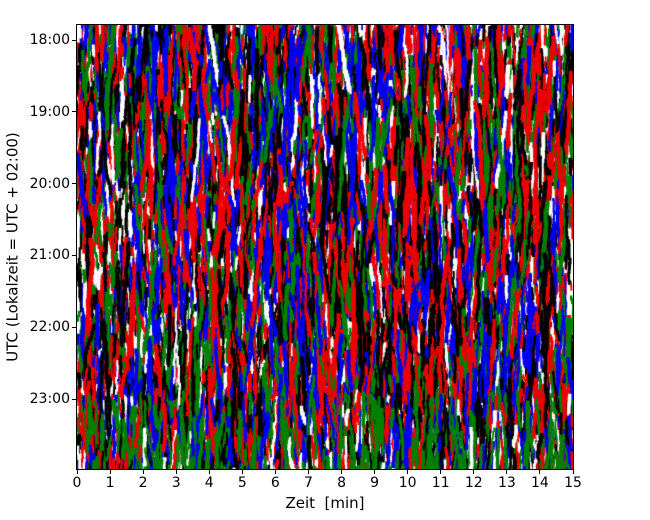 Image resolution: width=650 pixels, height=520 pixels. I want to click on x-tick-label: 0, so click(77, 483).